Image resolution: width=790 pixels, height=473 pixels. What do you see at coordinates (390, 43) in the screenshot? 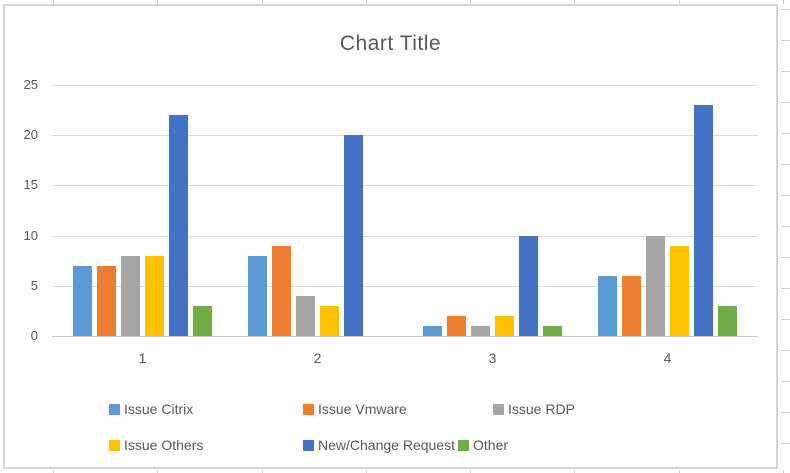
I see `chart-title: Chart Title` at bounding box center [390, 43].